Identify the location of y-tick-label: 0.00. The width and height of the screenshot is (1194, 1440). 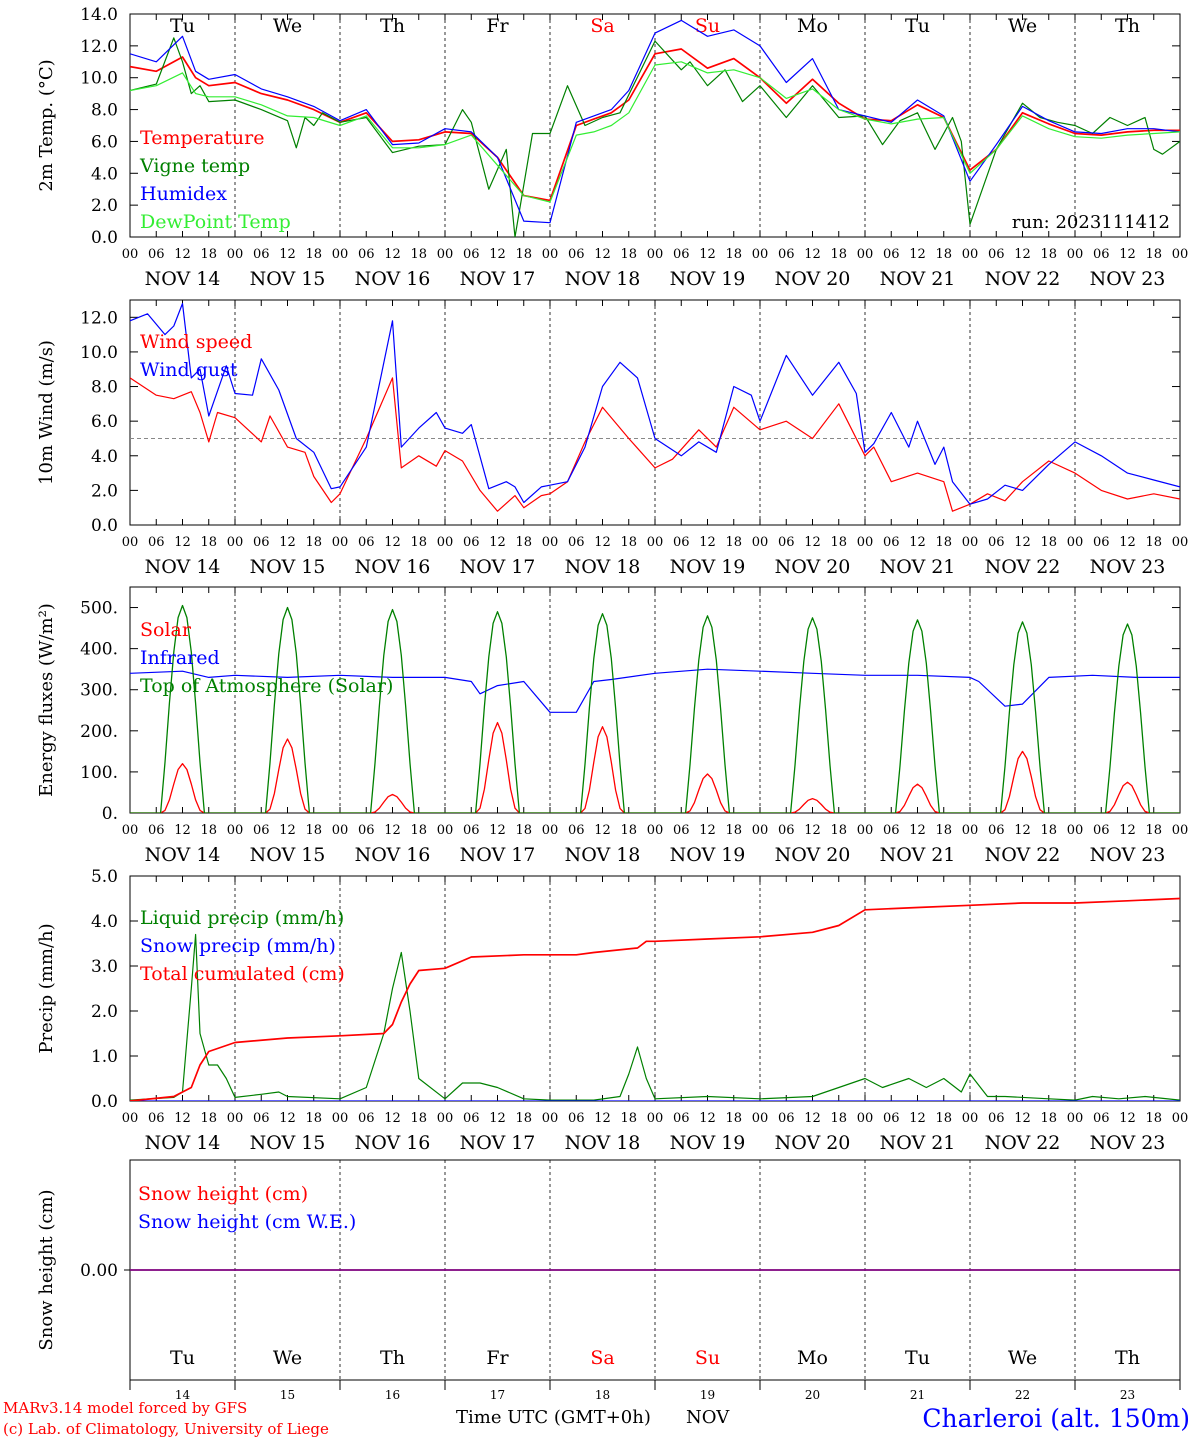
(99, 1271).